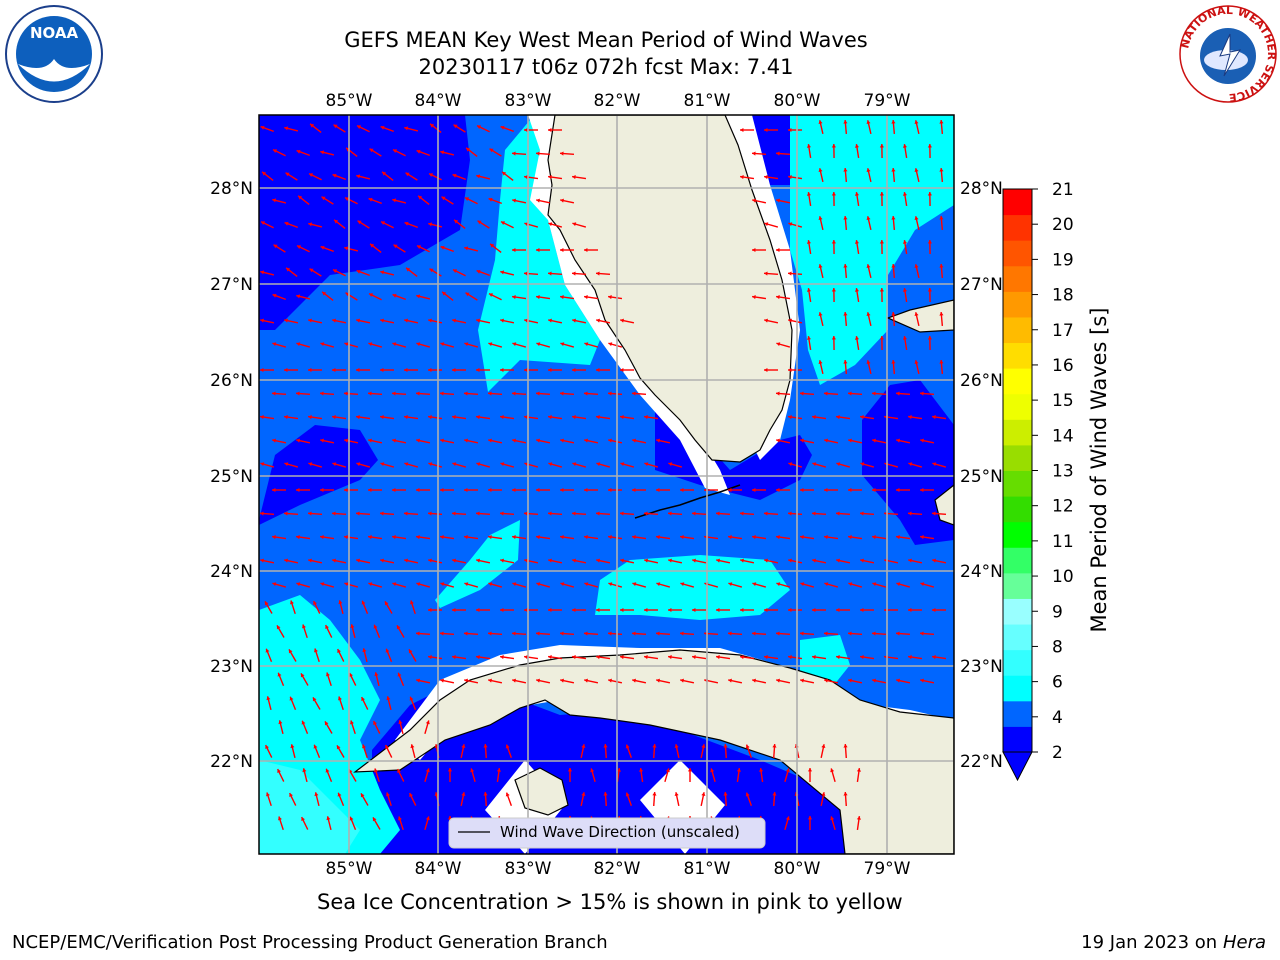 The image size is (1280, 960). What do you see at coordinates (770, 150) in the screenshot?
I see `period-below-2-east-coast` at bounding box center [770, 150].